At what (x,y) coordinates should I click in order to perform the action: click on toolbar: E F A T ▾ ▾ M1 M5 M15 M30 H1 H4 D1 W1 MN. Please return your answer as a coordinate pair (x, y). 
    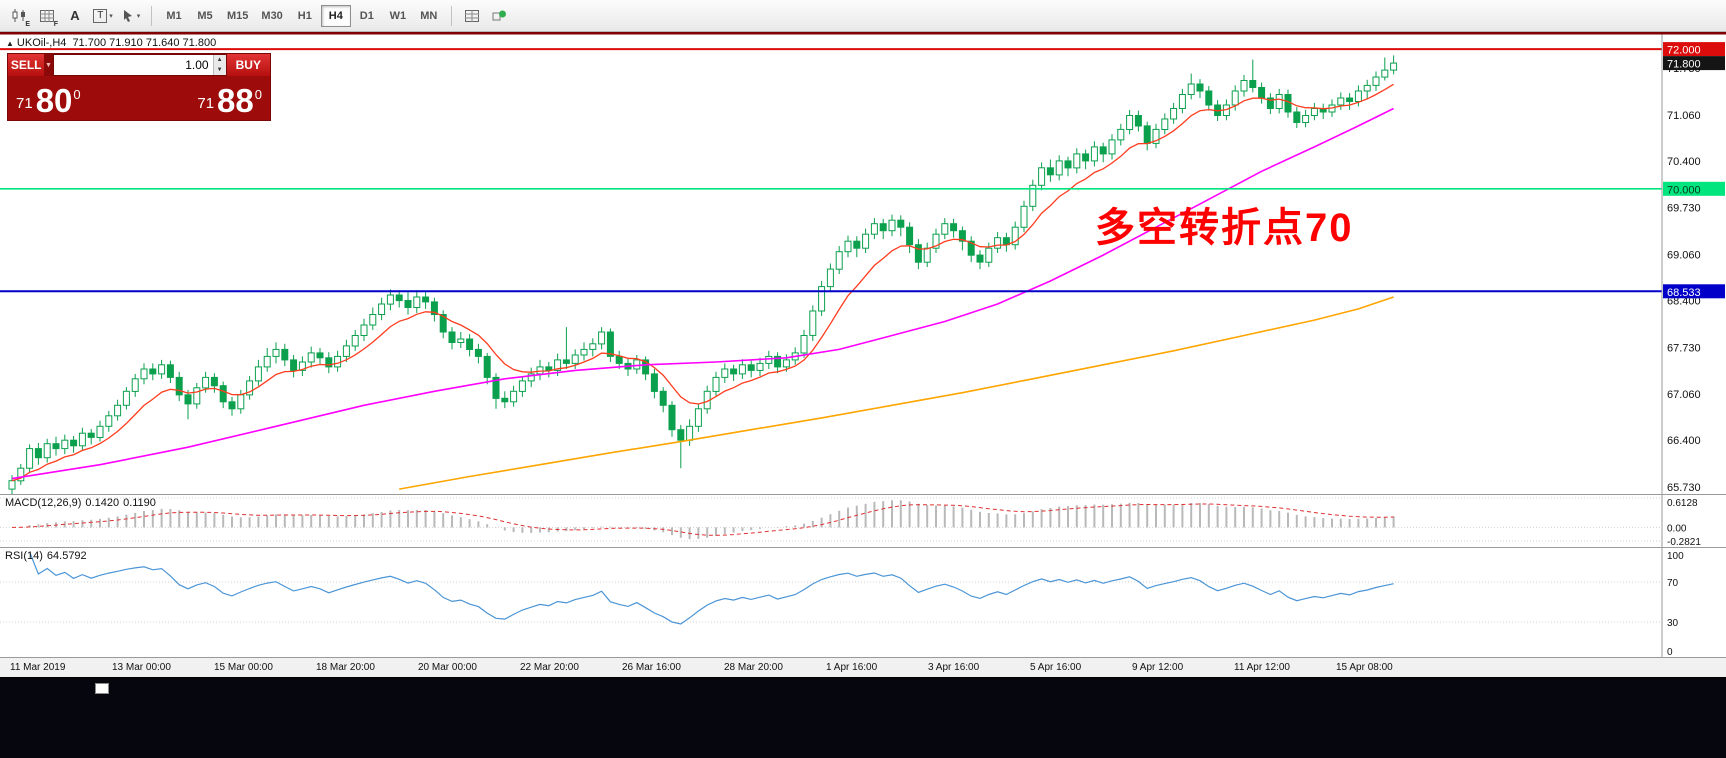
    Looking at the image, I should click on (863, 16).